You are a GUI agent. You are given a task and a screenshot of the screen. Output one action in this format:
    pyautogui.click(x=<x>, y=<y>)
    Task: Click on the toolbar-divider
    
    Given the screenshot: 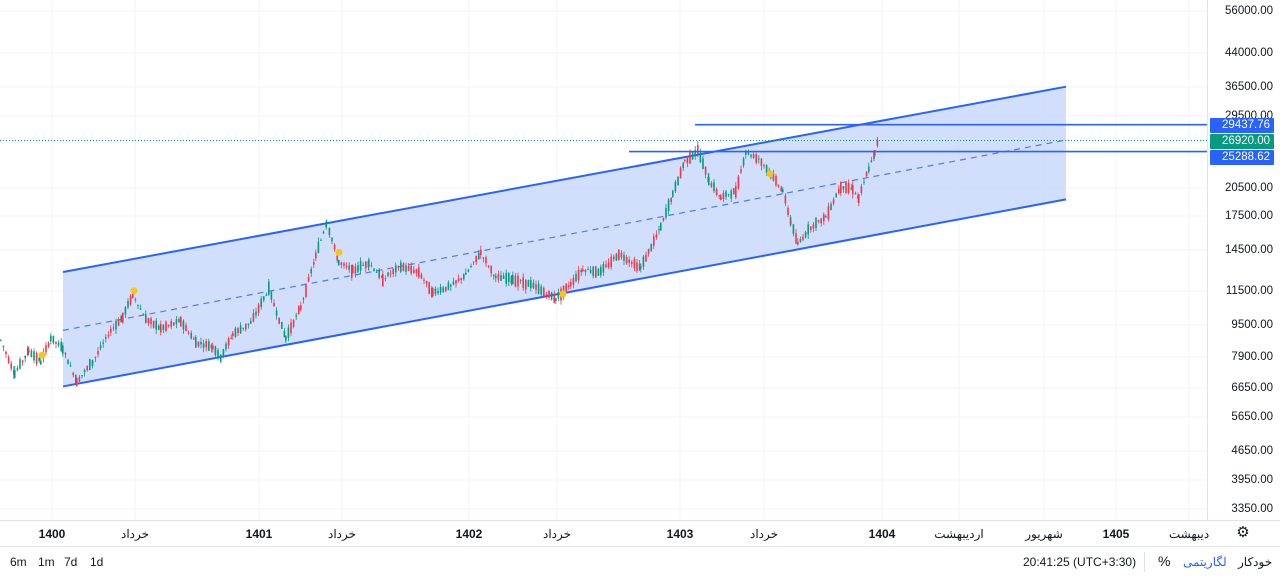 What is the action you would take?
    pyautogui.click(x=1144, y=562)
    